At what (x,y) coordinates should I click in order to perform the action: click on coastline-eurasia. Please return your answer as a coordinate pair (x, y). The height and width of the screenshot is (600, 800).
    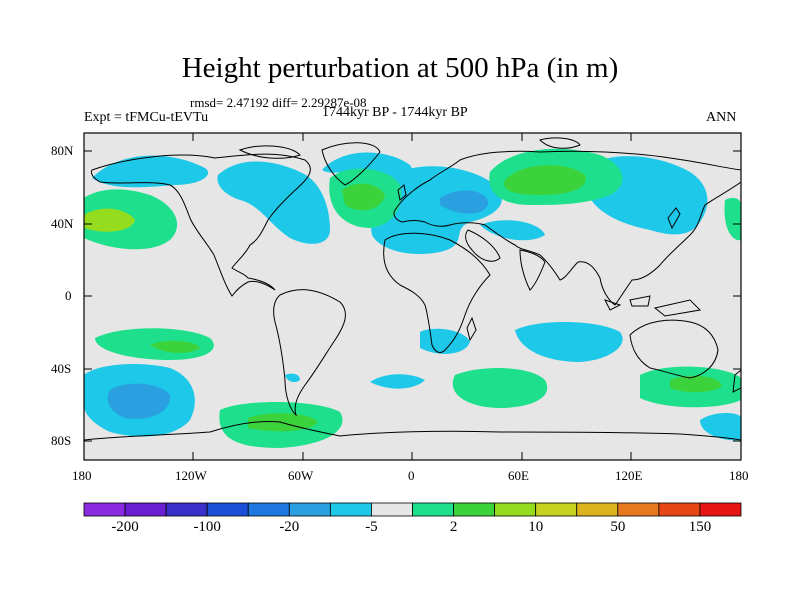
    Looking at the image, I should click on (567, 228).